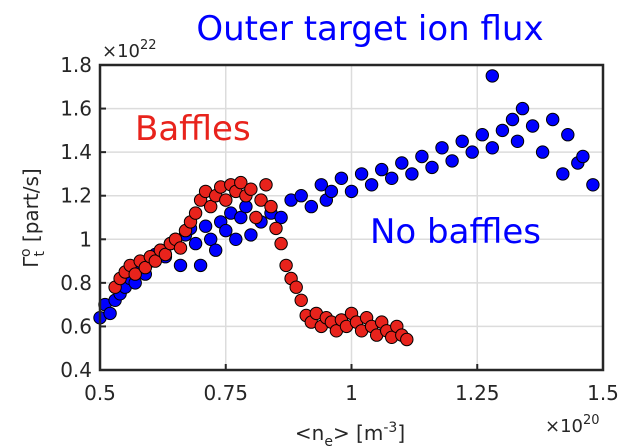  I want to click on annotation-no-baffles: No baffles, so click(455, 232).